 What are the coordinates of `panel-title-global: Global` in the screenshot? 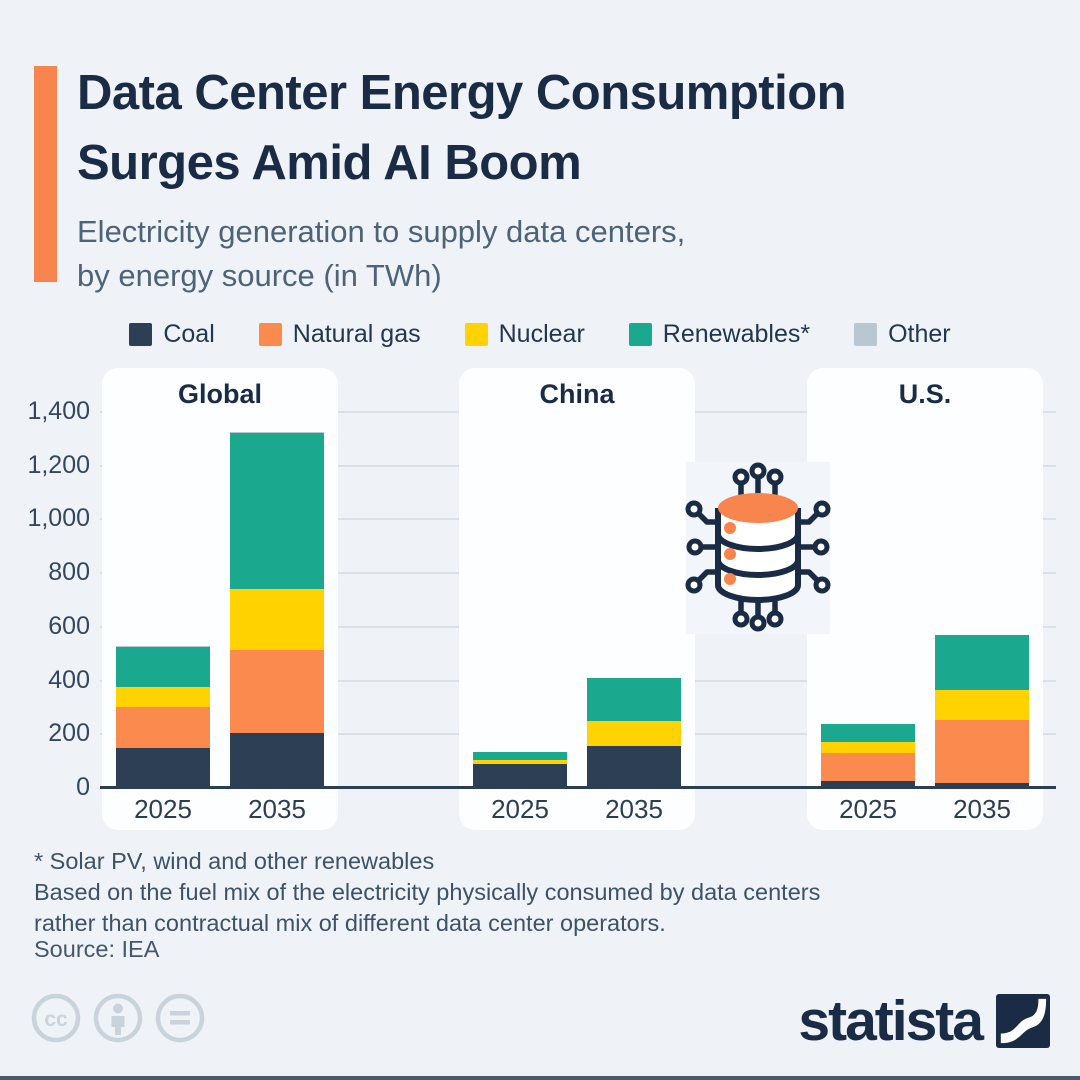 It's located at (219, 394).